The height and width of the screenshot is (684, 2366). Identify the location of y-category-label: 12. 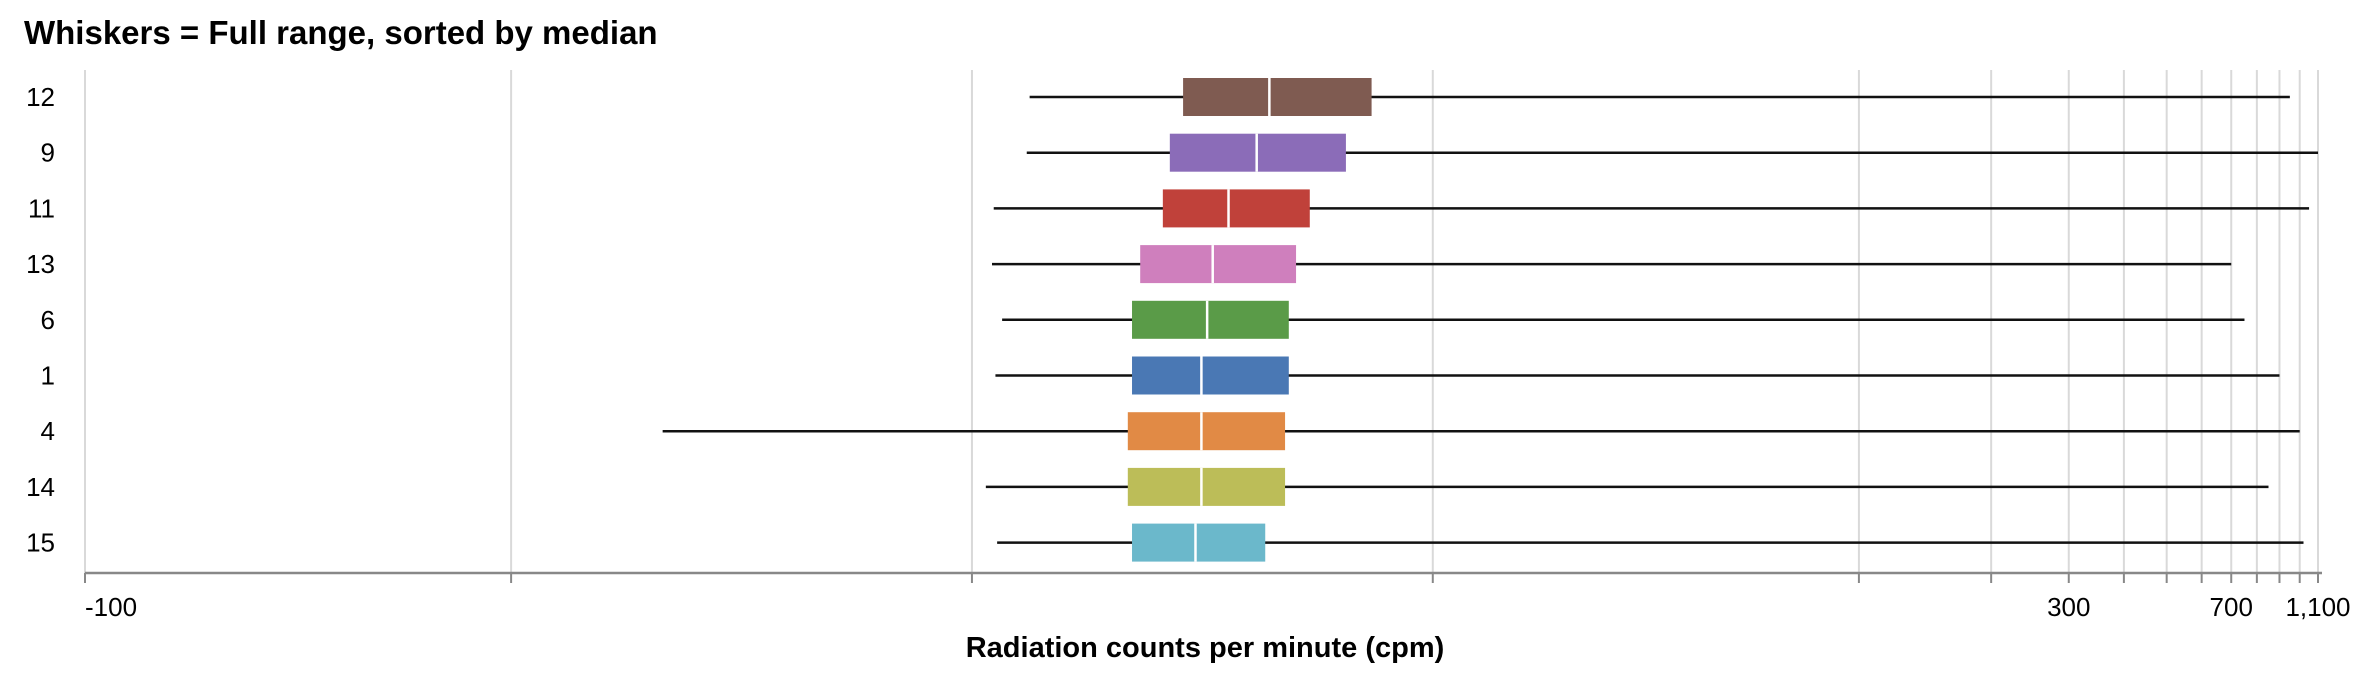
(40, 97).